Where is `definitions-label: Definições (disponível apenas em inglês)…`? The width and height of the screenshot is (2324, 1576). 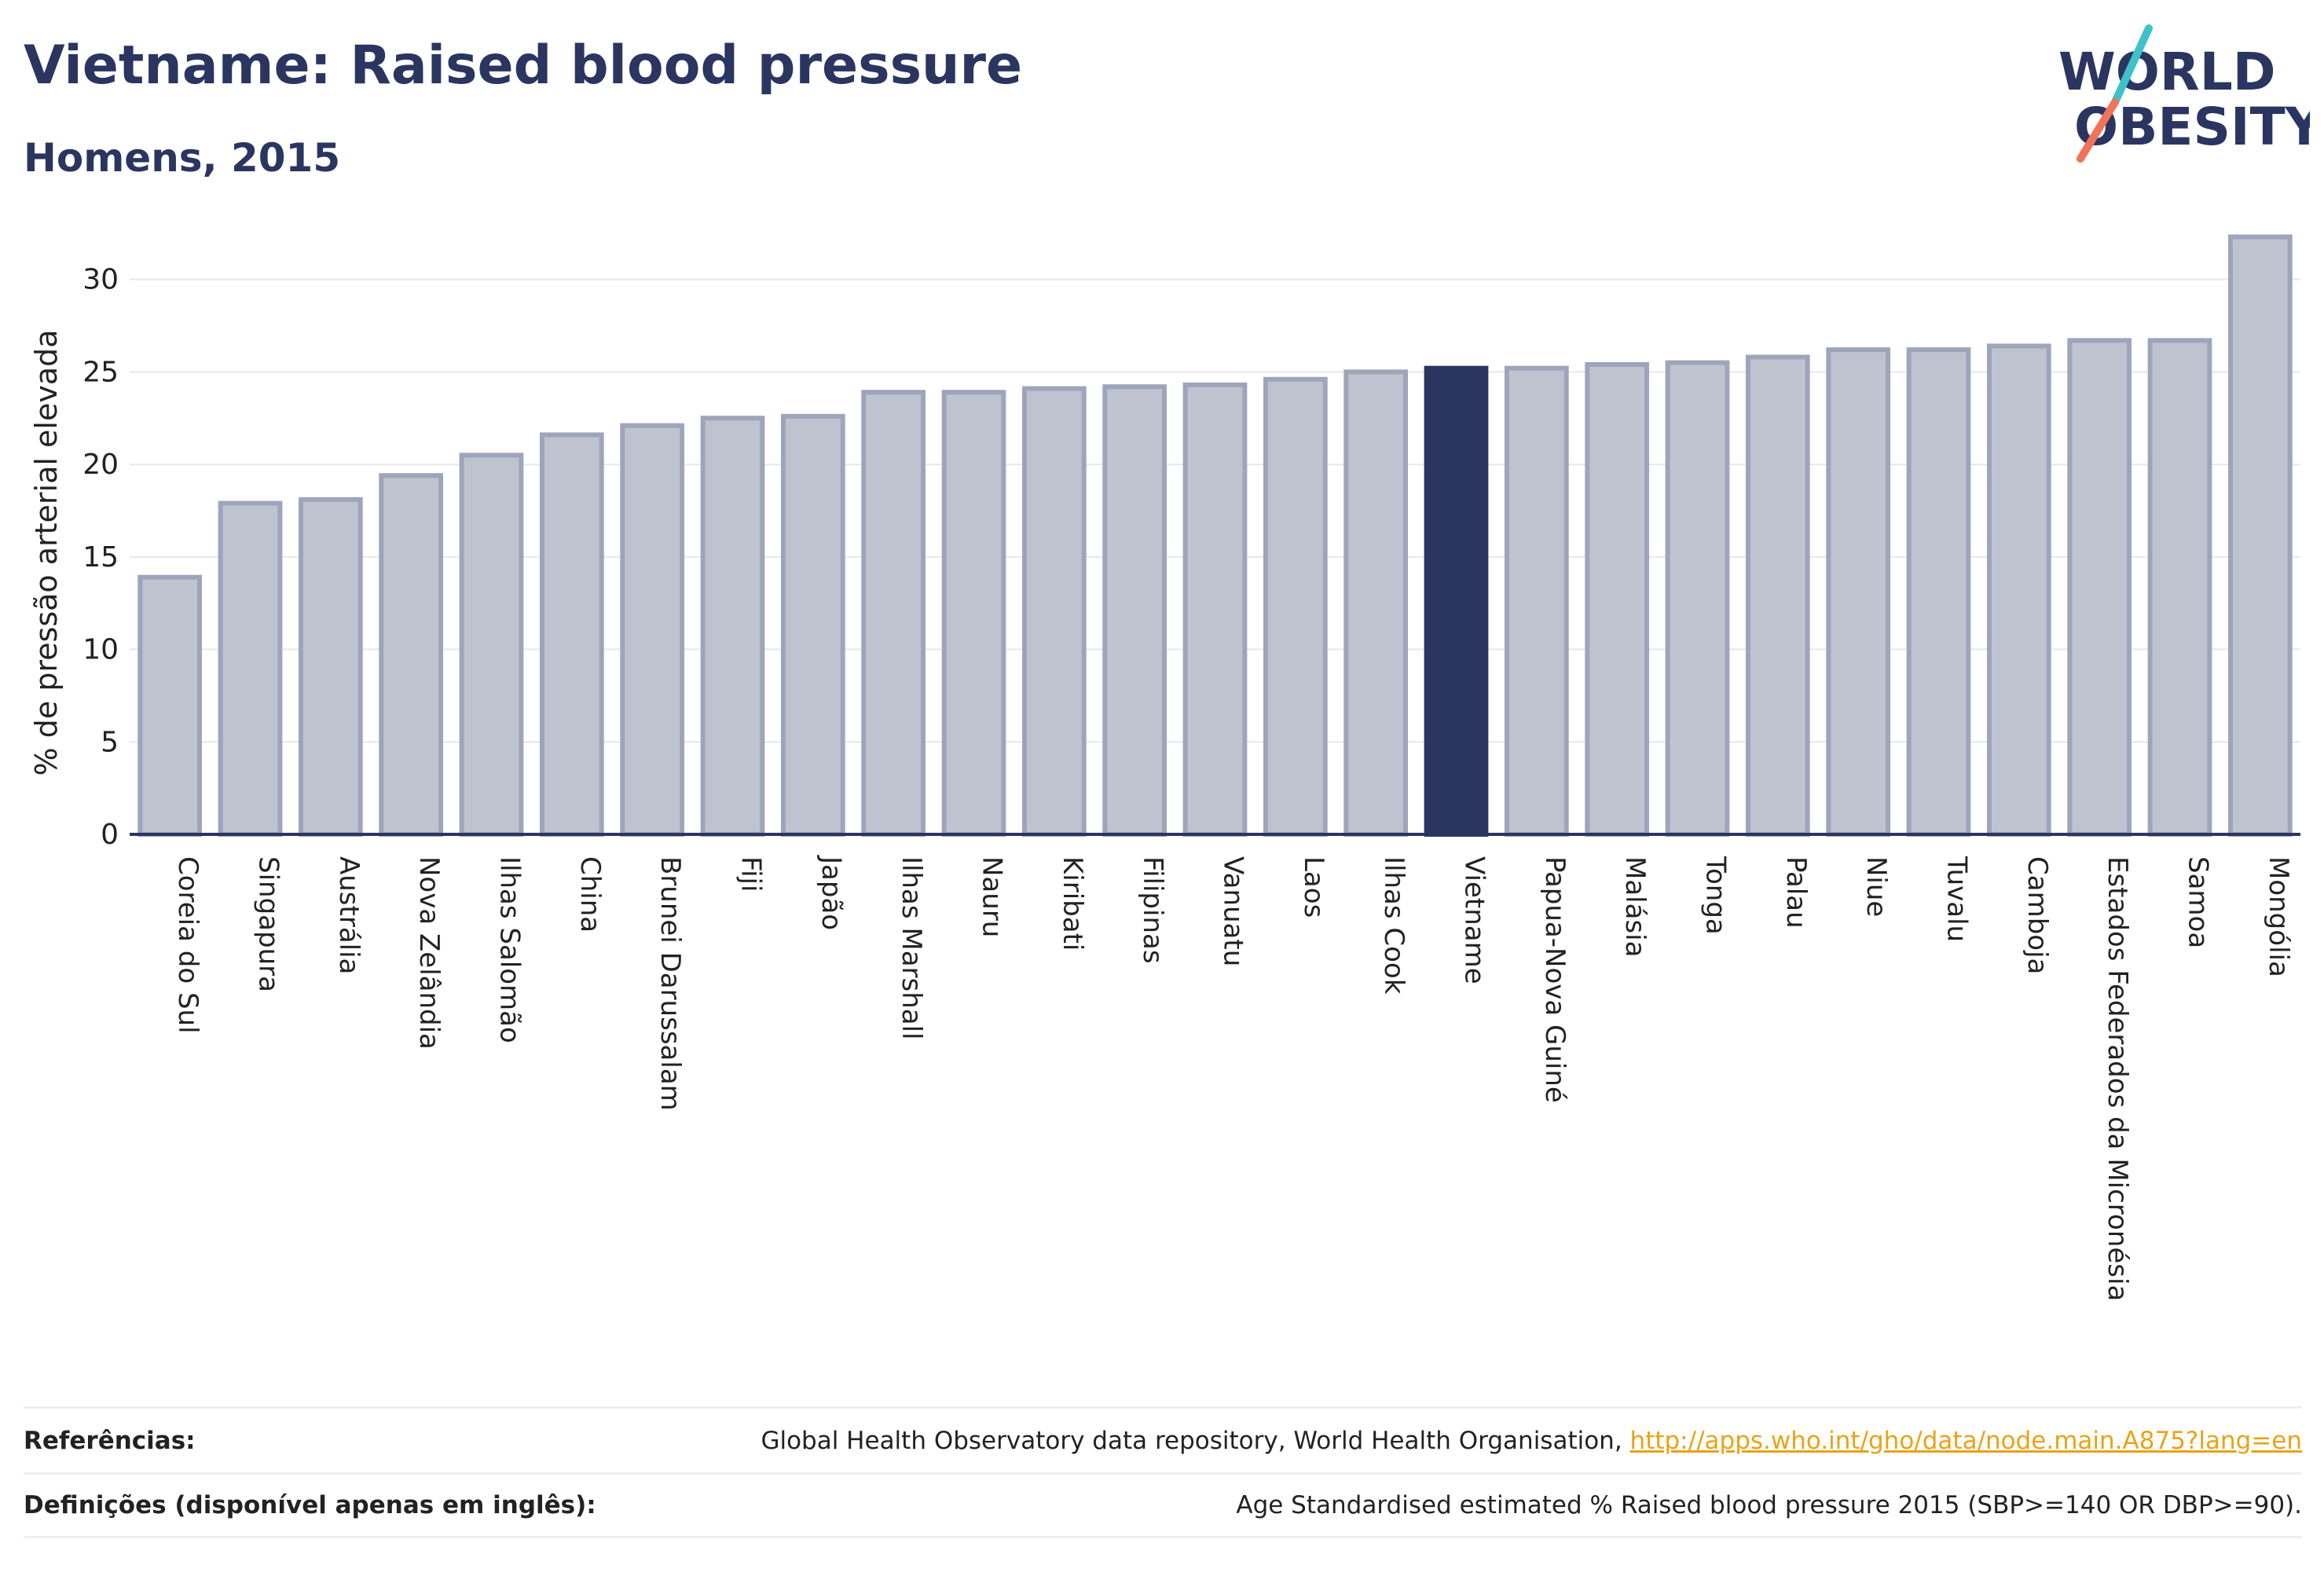 definitions-label: Definições (disponível apenas em inglês)… is located at coordinates (310, 1505).